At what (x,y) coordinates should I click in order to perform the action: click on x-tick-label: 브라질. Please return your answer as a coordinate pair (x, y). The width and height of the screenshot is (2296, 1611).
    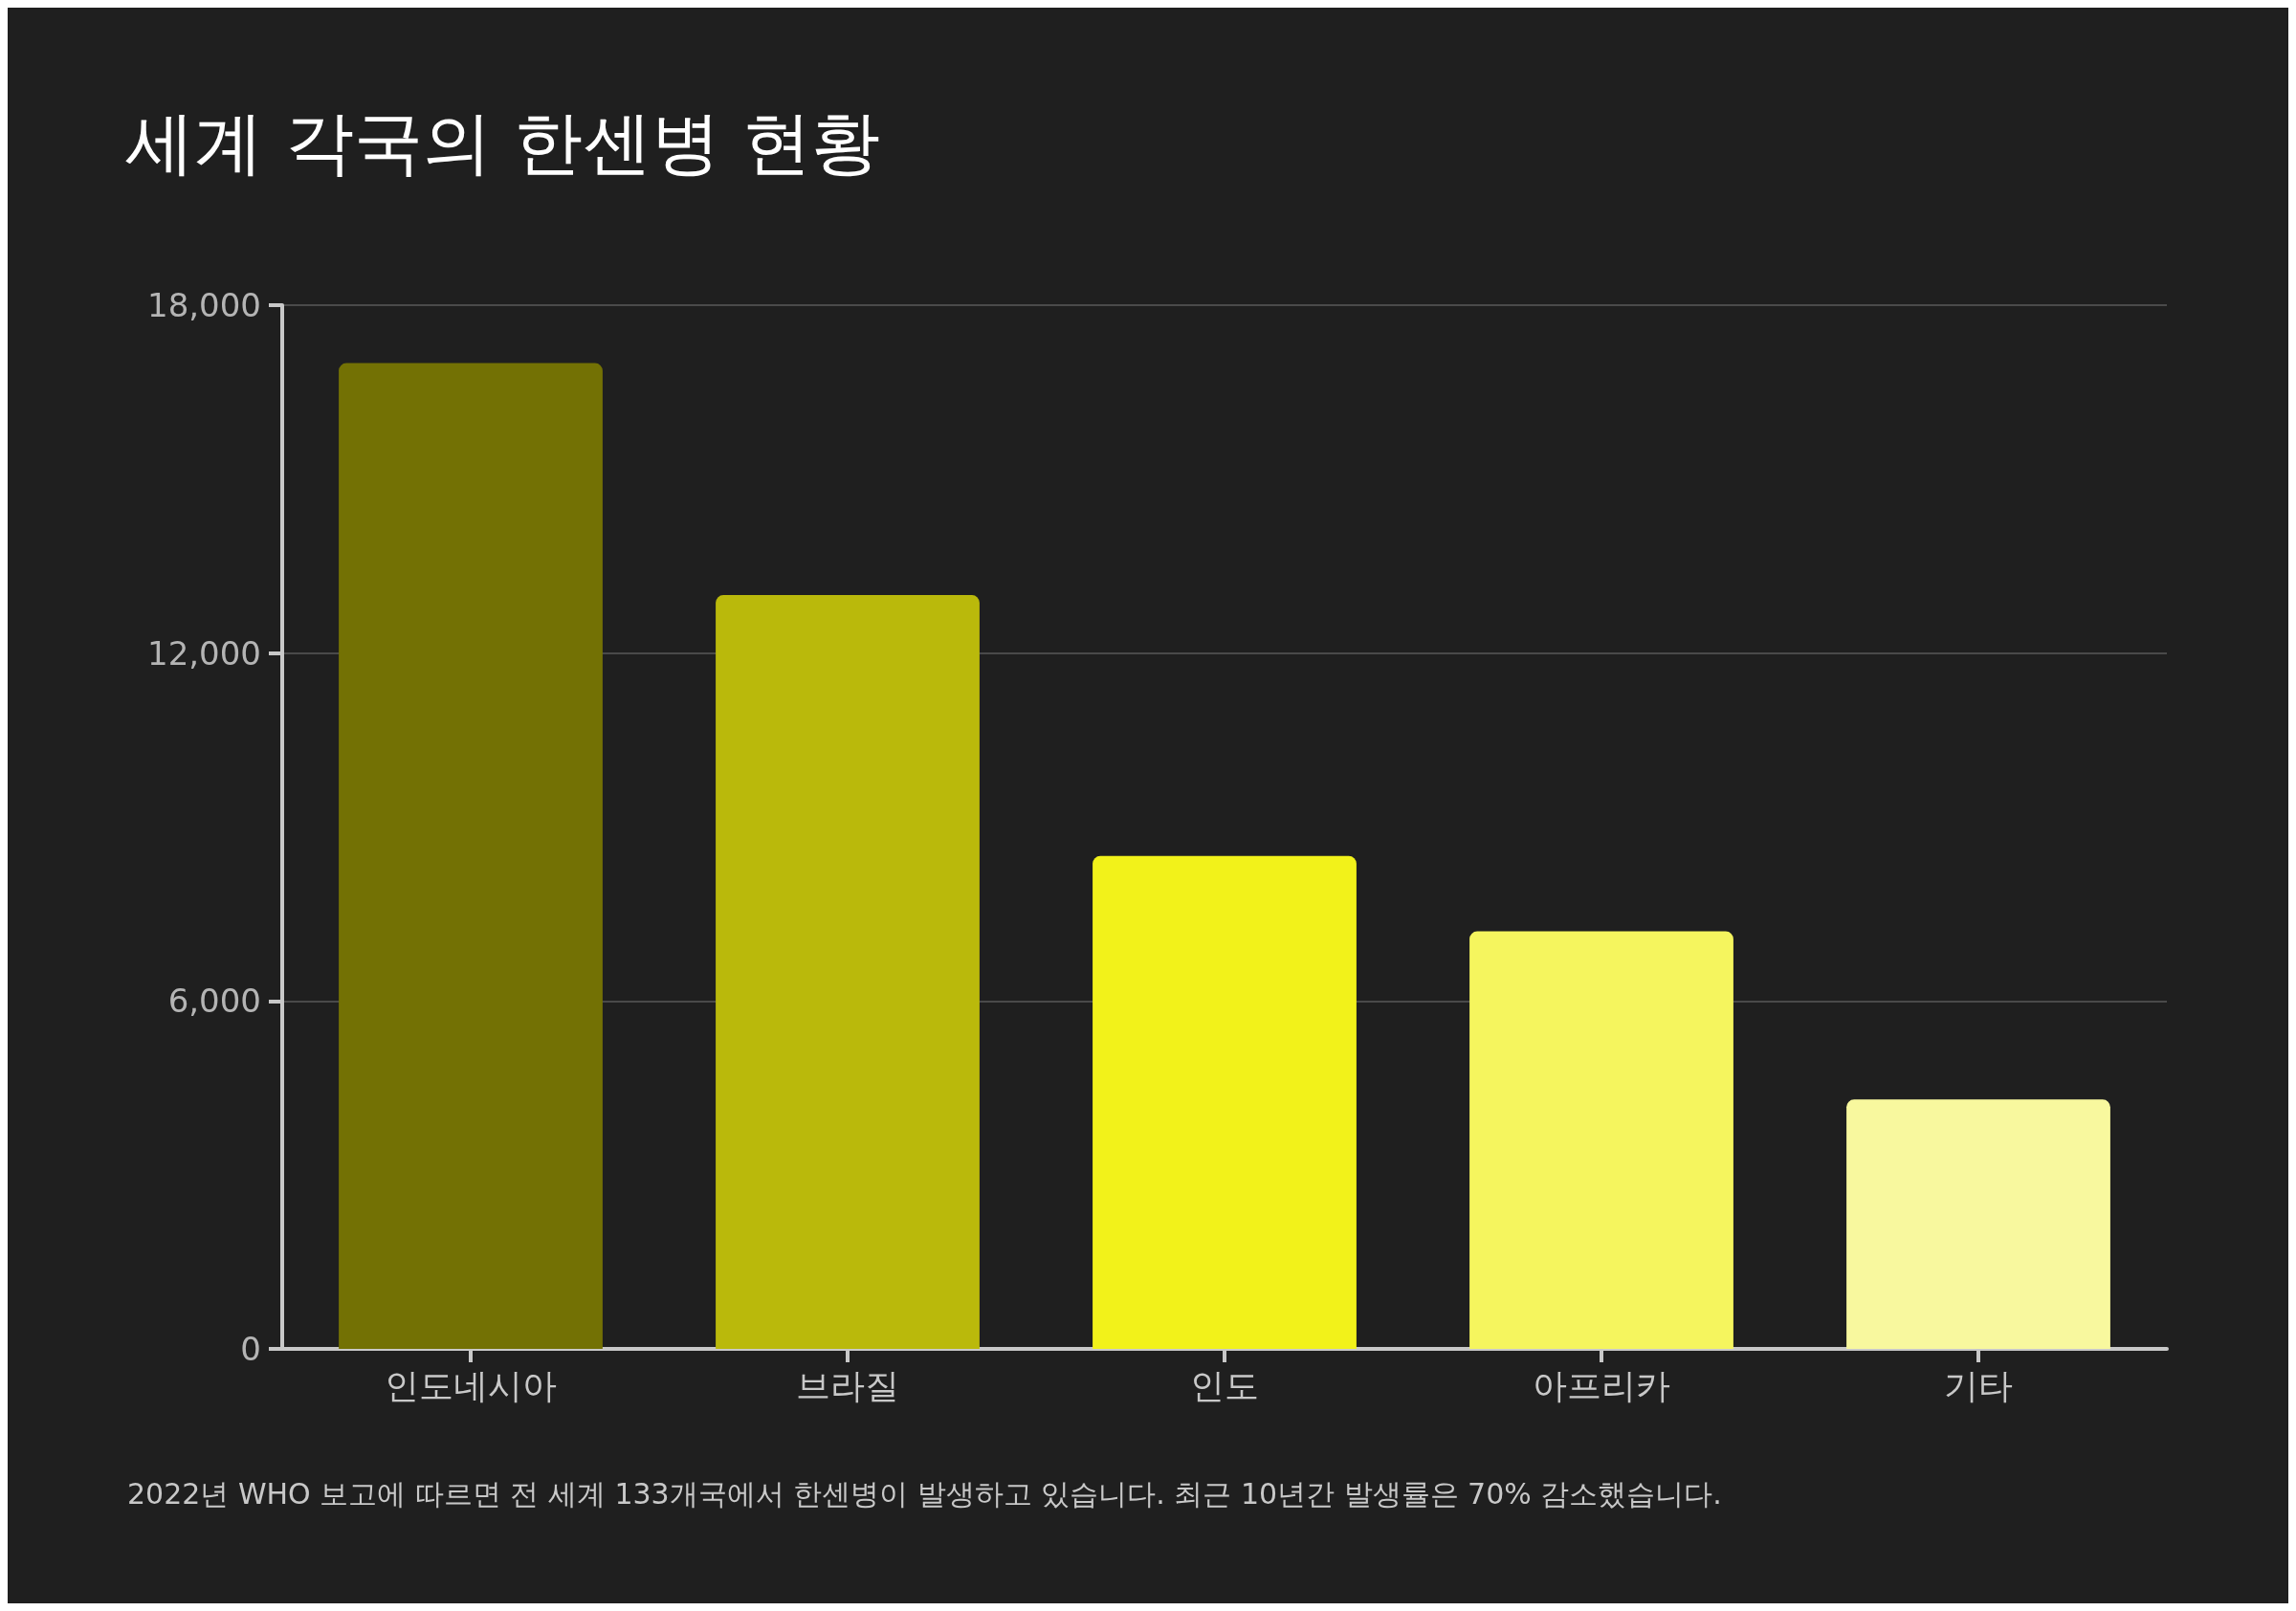
    Looking at the image, I should click on (847, 1385).